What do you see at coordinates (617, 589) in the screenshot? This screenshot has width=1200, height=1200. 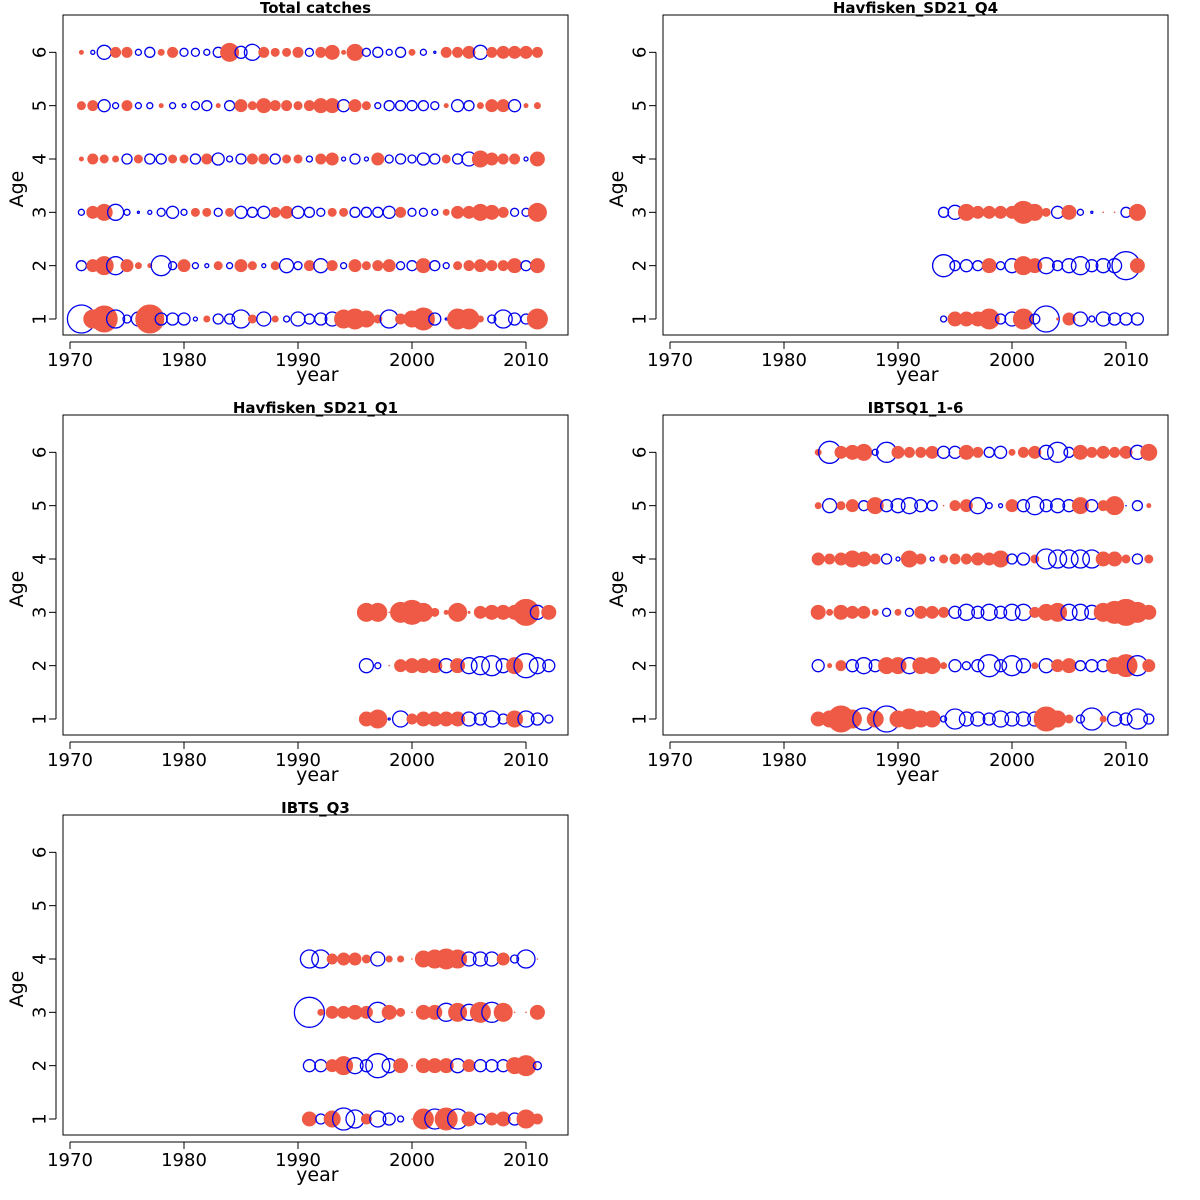 I see `y-axis-label: Age` at bounding box center [617, 589].